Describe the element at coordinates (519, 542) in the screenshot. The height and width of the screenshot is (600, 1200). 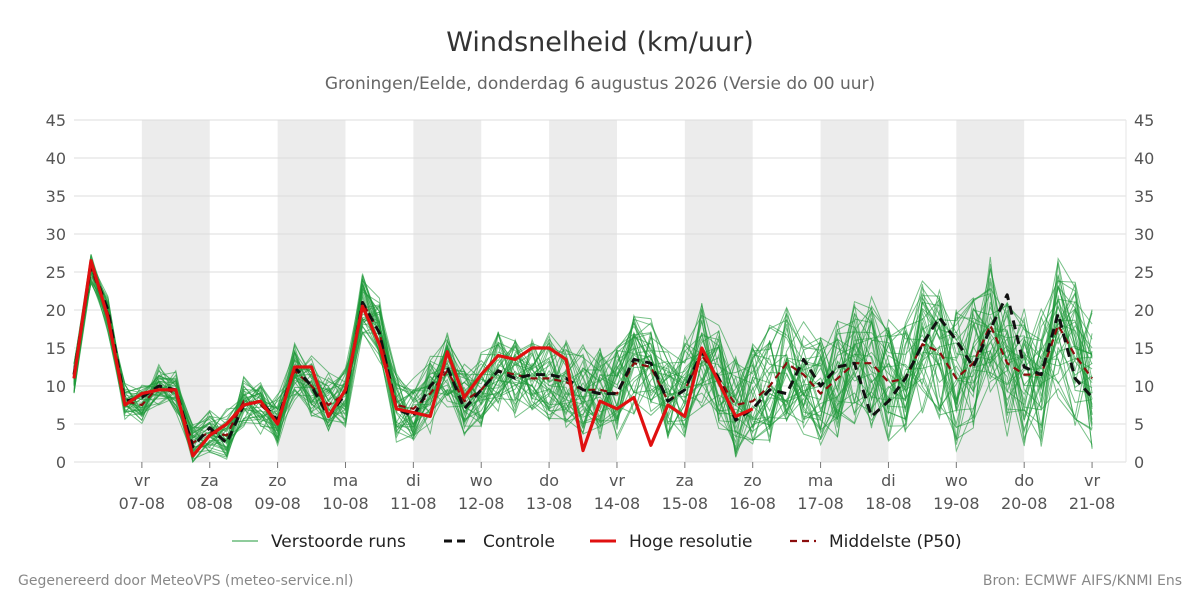
I see `legend-label-control: Controle` at that location.